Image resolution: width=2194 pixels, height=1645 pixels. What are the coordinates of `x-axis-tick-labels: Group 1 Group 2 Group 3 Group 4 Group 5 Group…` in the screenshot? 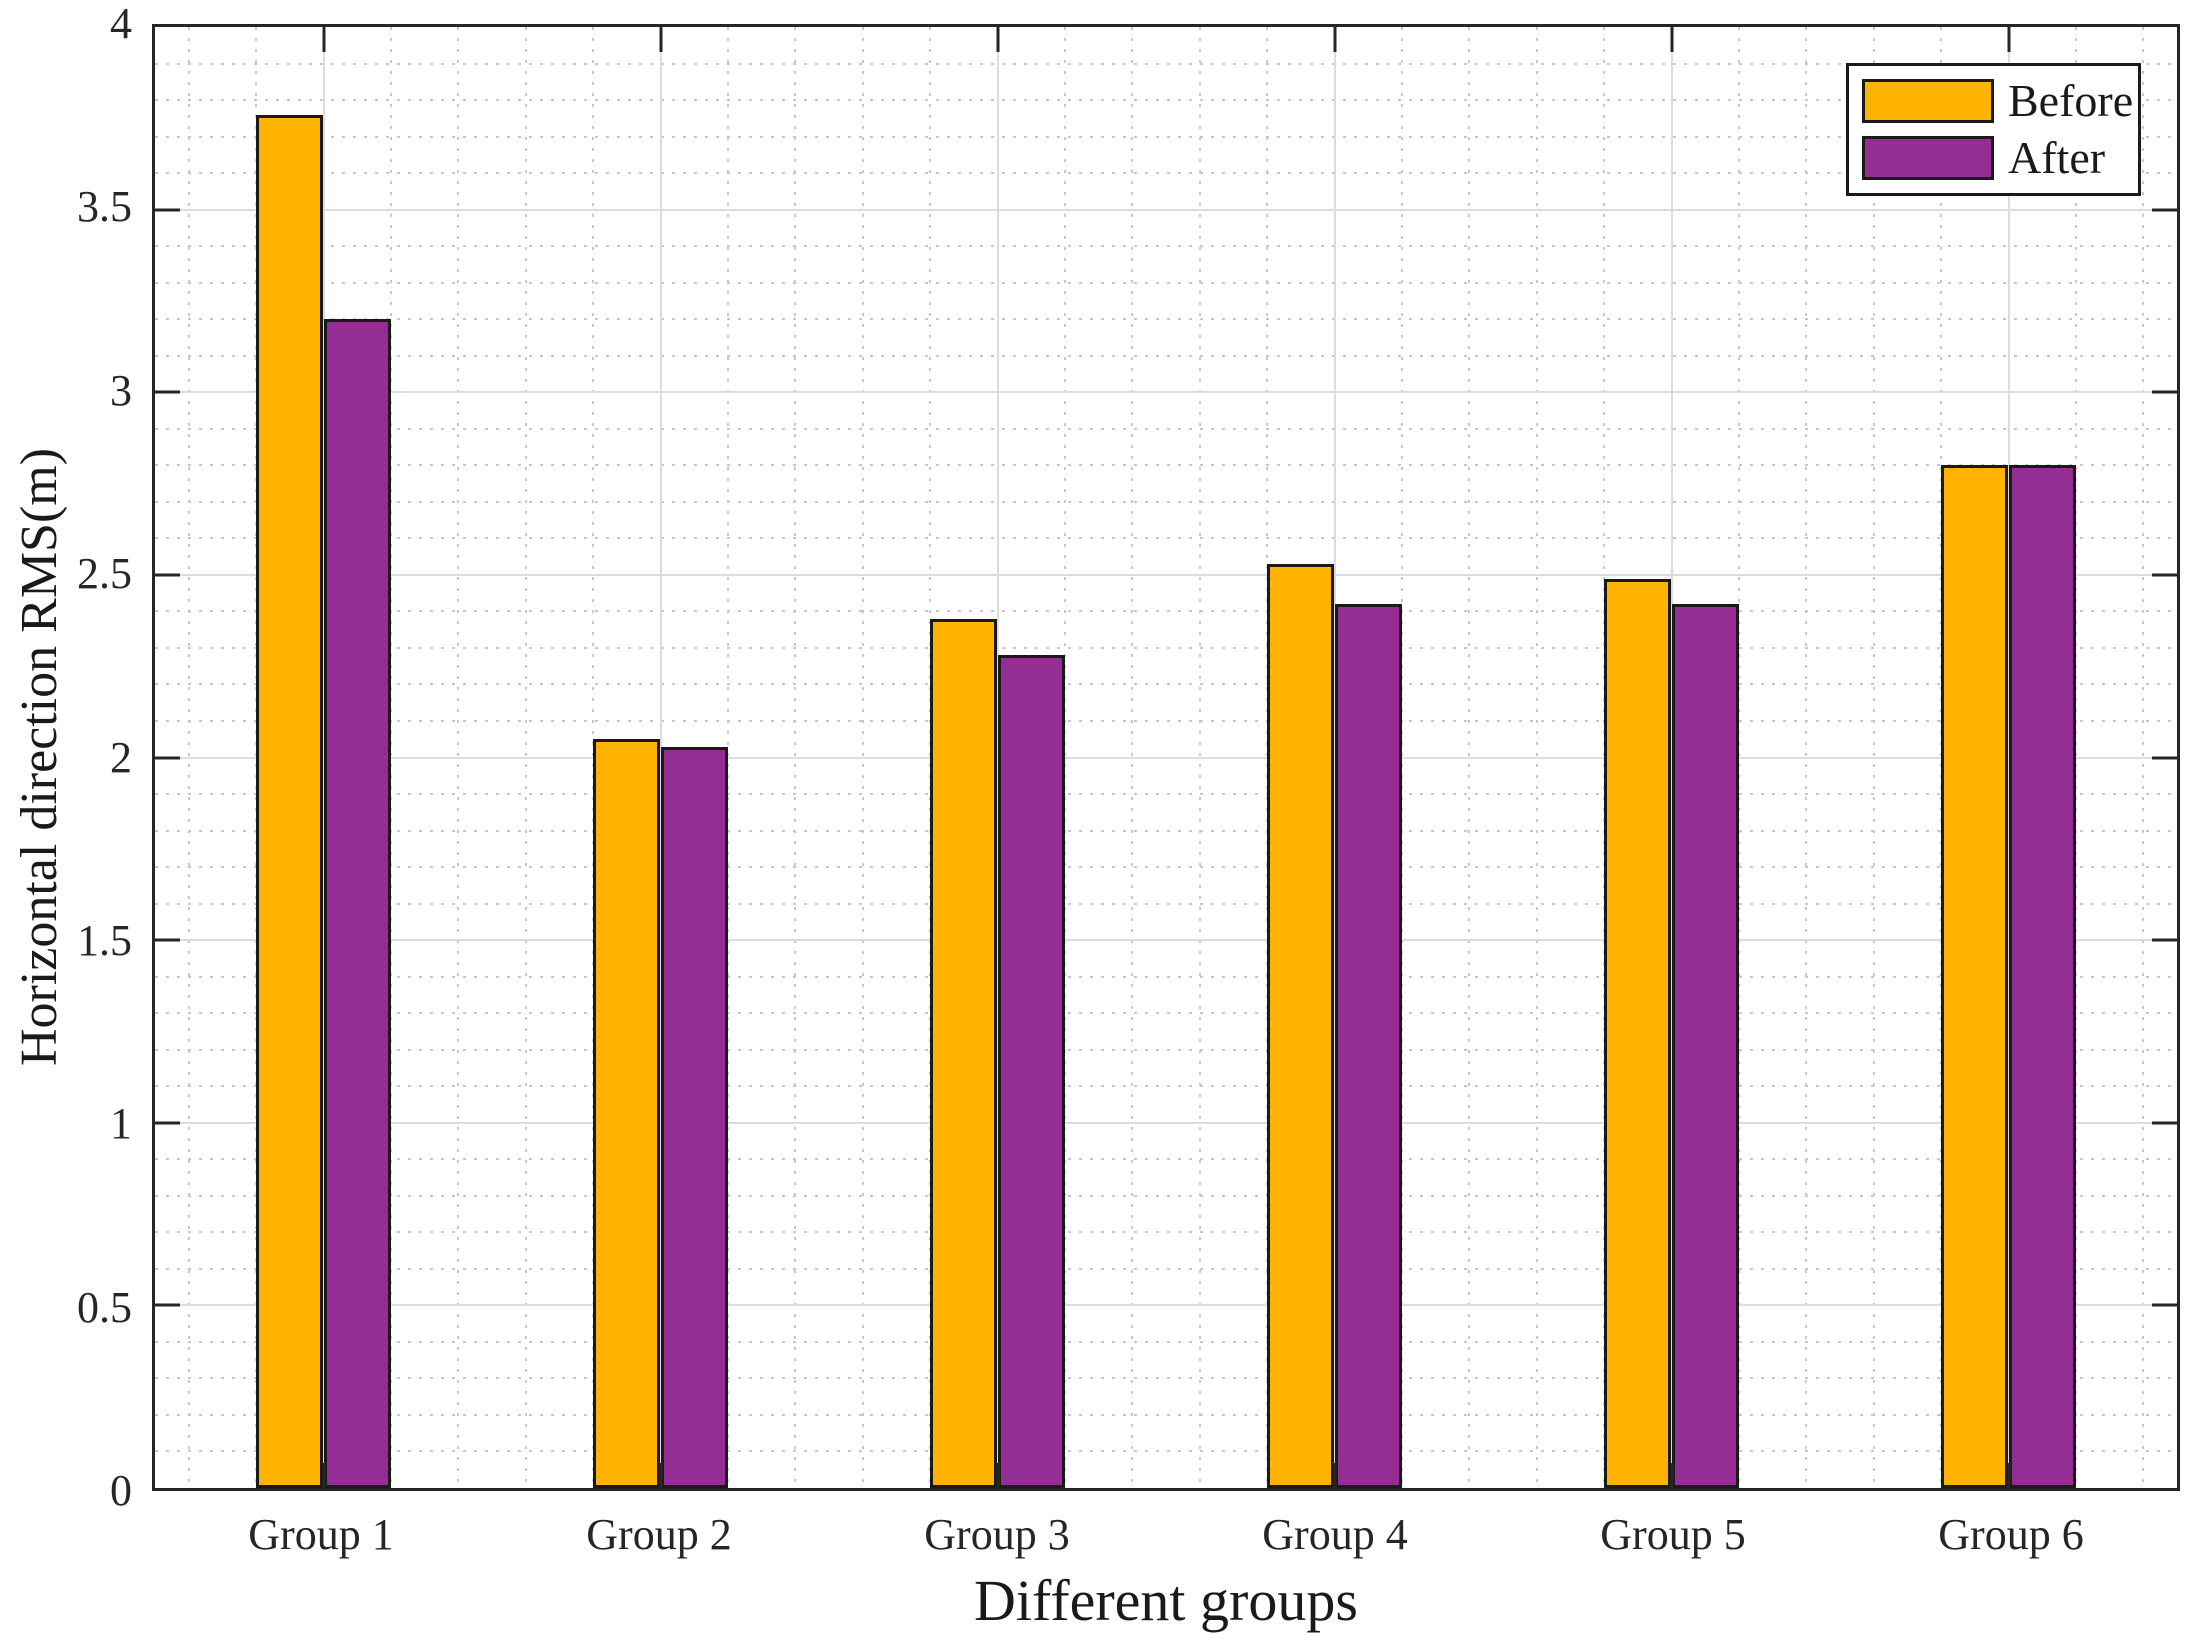 It's located at (1166, 1531).